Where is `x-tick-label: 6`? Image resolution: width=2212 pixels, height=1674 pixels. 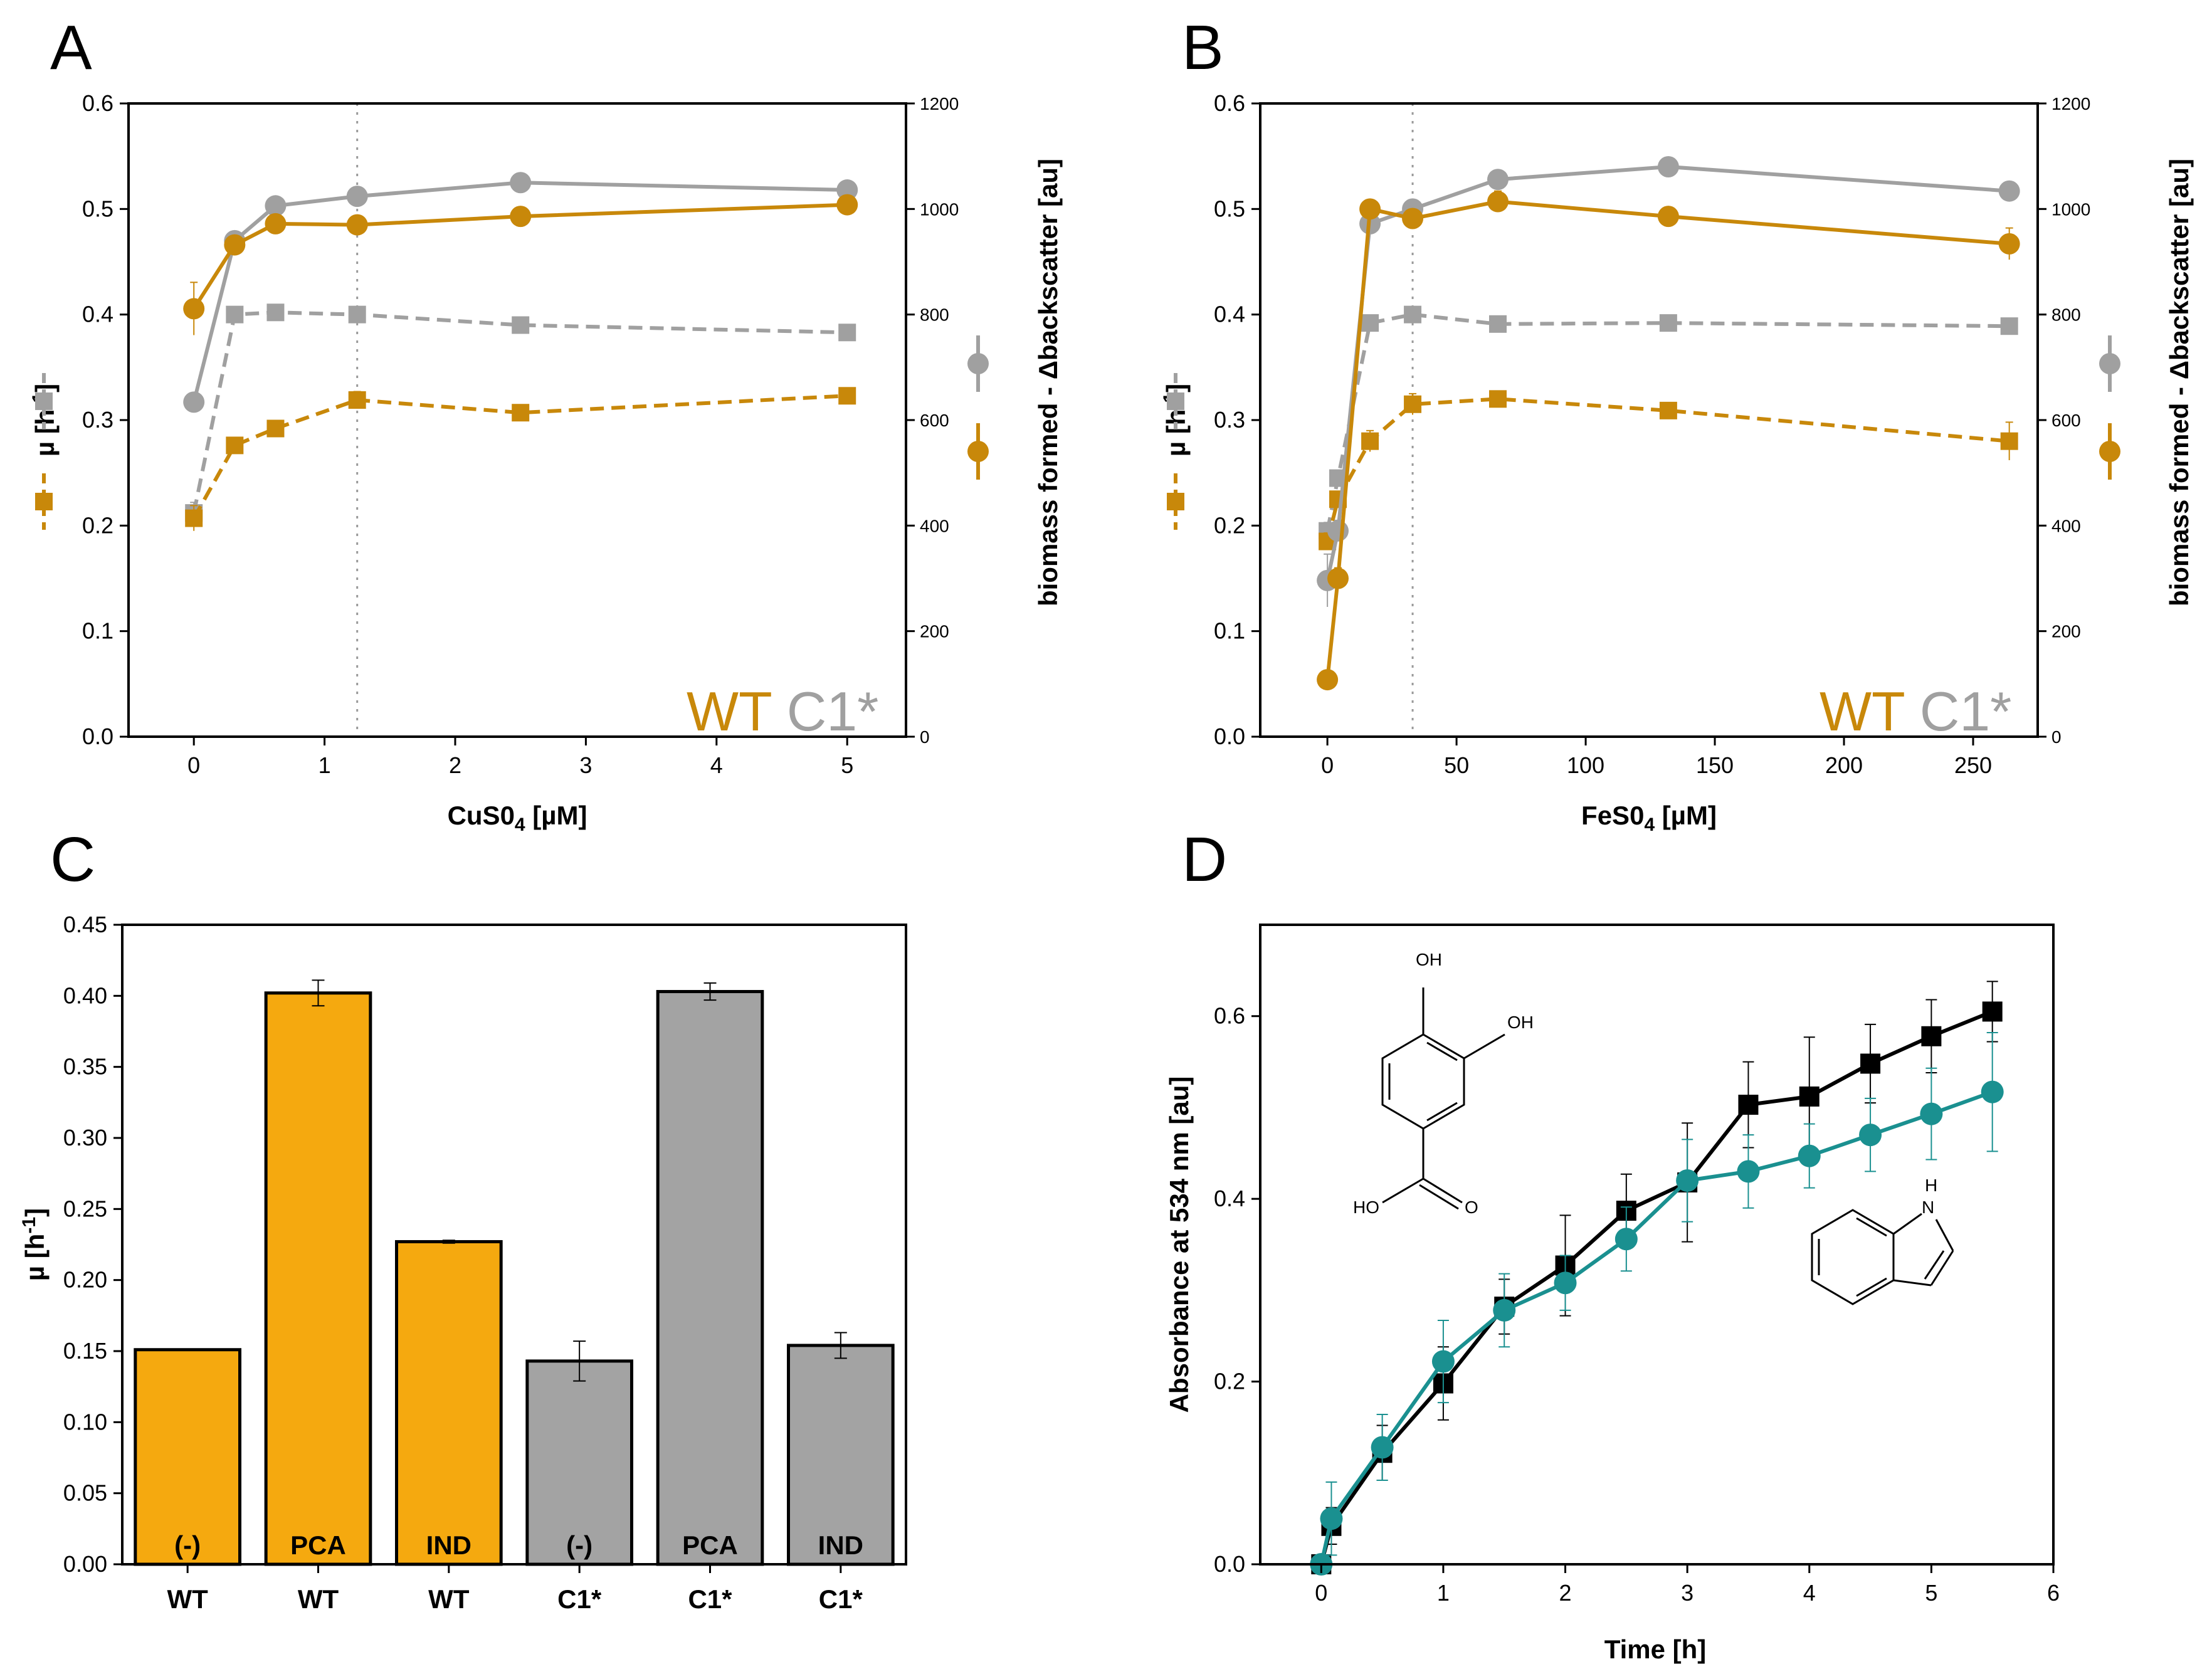 x-tick-label: 6 is located at coordinates (2053, 1593).